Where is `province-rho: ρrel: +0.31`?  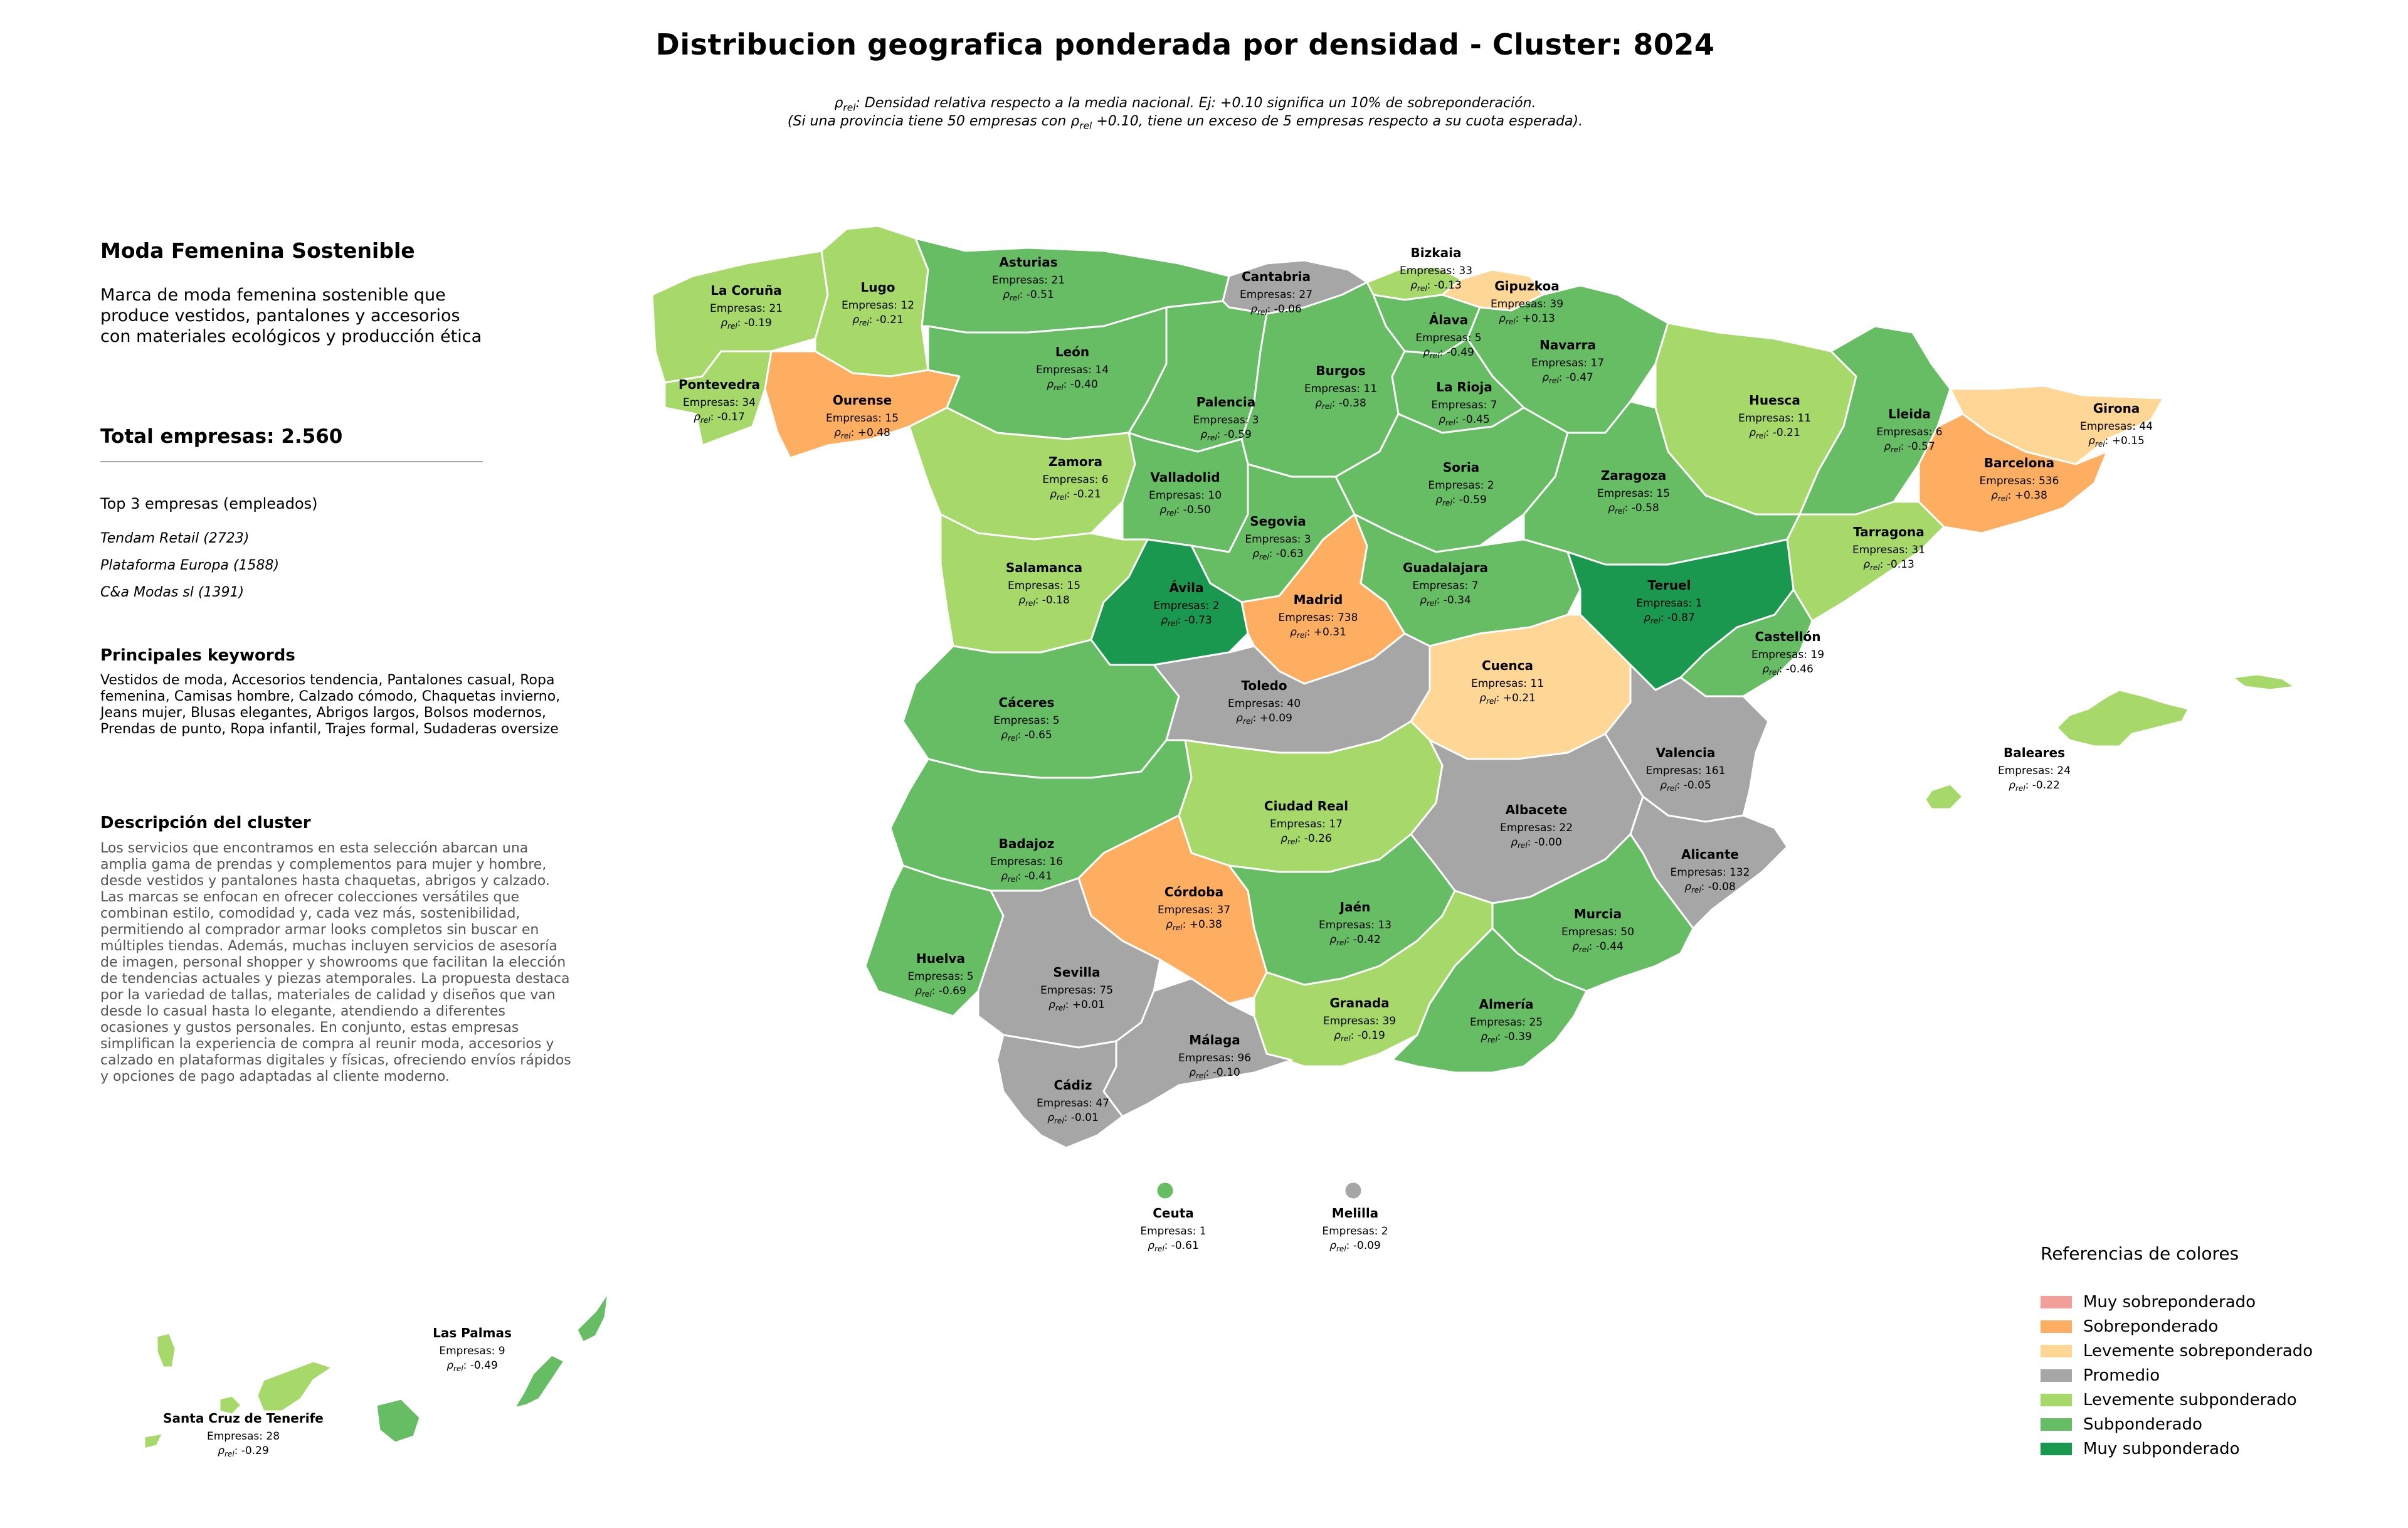
province-rho: ρrel: +0.31 is located at coordinates (1318, 633).